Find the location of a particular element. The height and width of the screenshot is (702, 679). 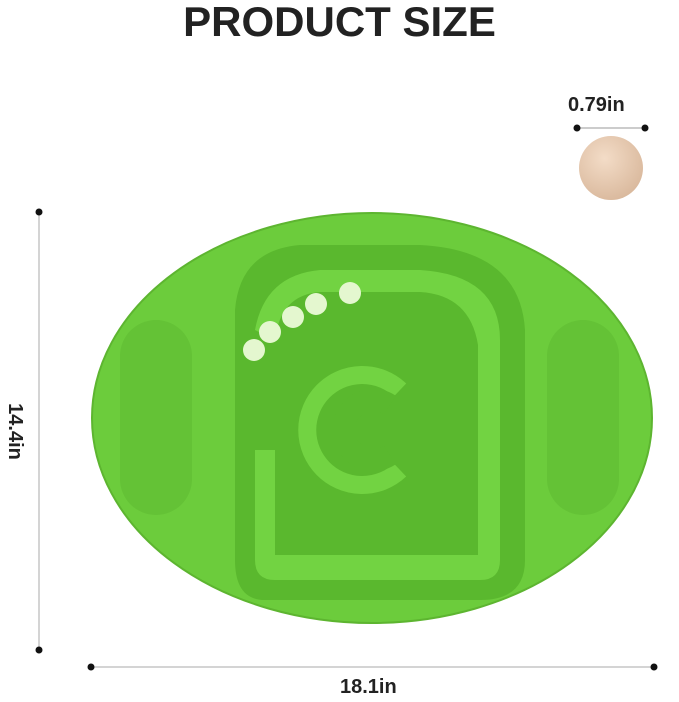

maze-spiral is located at coordinates (352, 430).